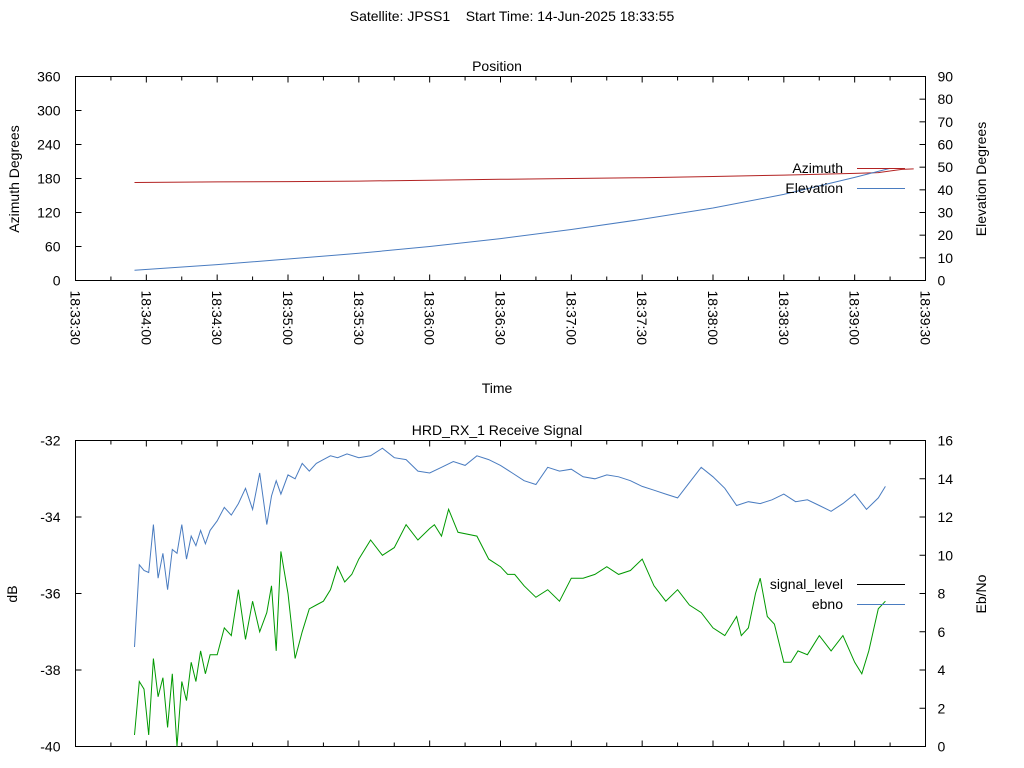 Image resolution: width=1024 pixels, height=768 pixels. What do you see at coordinates (497, 430) in the screenshot?
I see `signal-chart-title: HRD_RX_1 Receive Signal` at bounding box center [497, 430].